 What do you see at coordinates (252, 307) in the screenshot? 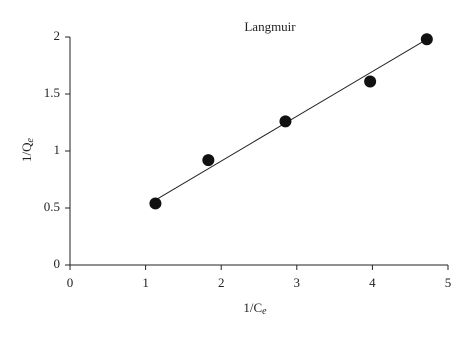
I see `x-label-text: 1/C` at bounding box center [252, 307].